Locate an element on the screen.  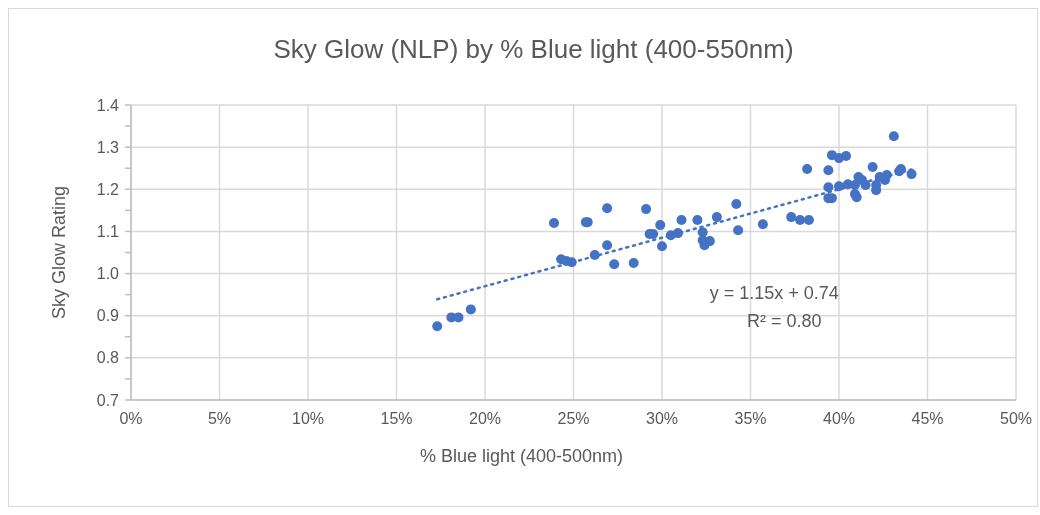
x-tick-label: 35% is located at coordinates (750, 418).